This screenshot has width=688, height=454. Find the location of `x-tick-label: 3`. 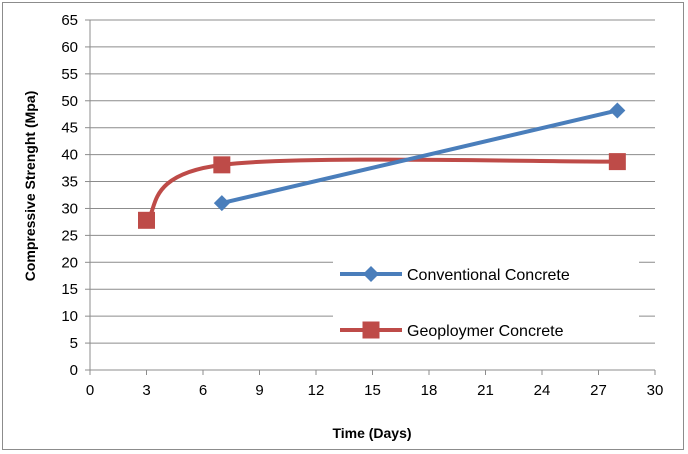

x-tick-label: 3 is located at coordinates (146, 390).